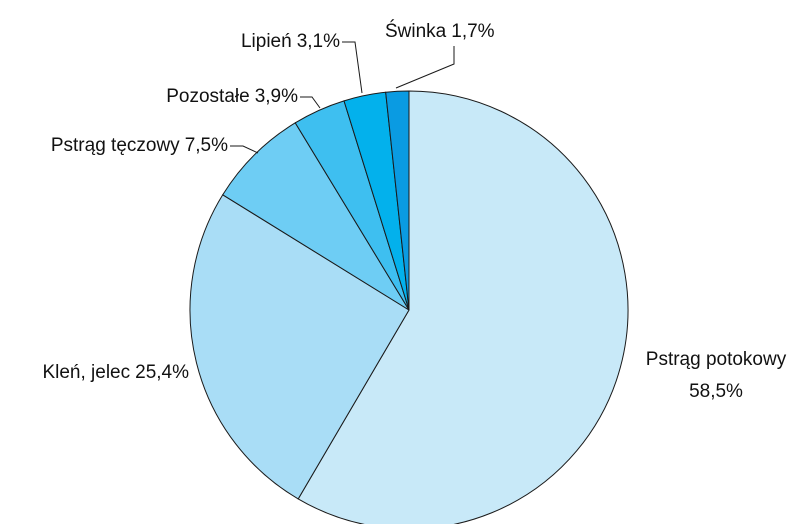 Image resolution: width=804 pixels, height=524 pixels. What do you see at coordinates (318, 41) in the screenshot?
I see `slice-value: 3,1%` at bounding box center [318, 41].